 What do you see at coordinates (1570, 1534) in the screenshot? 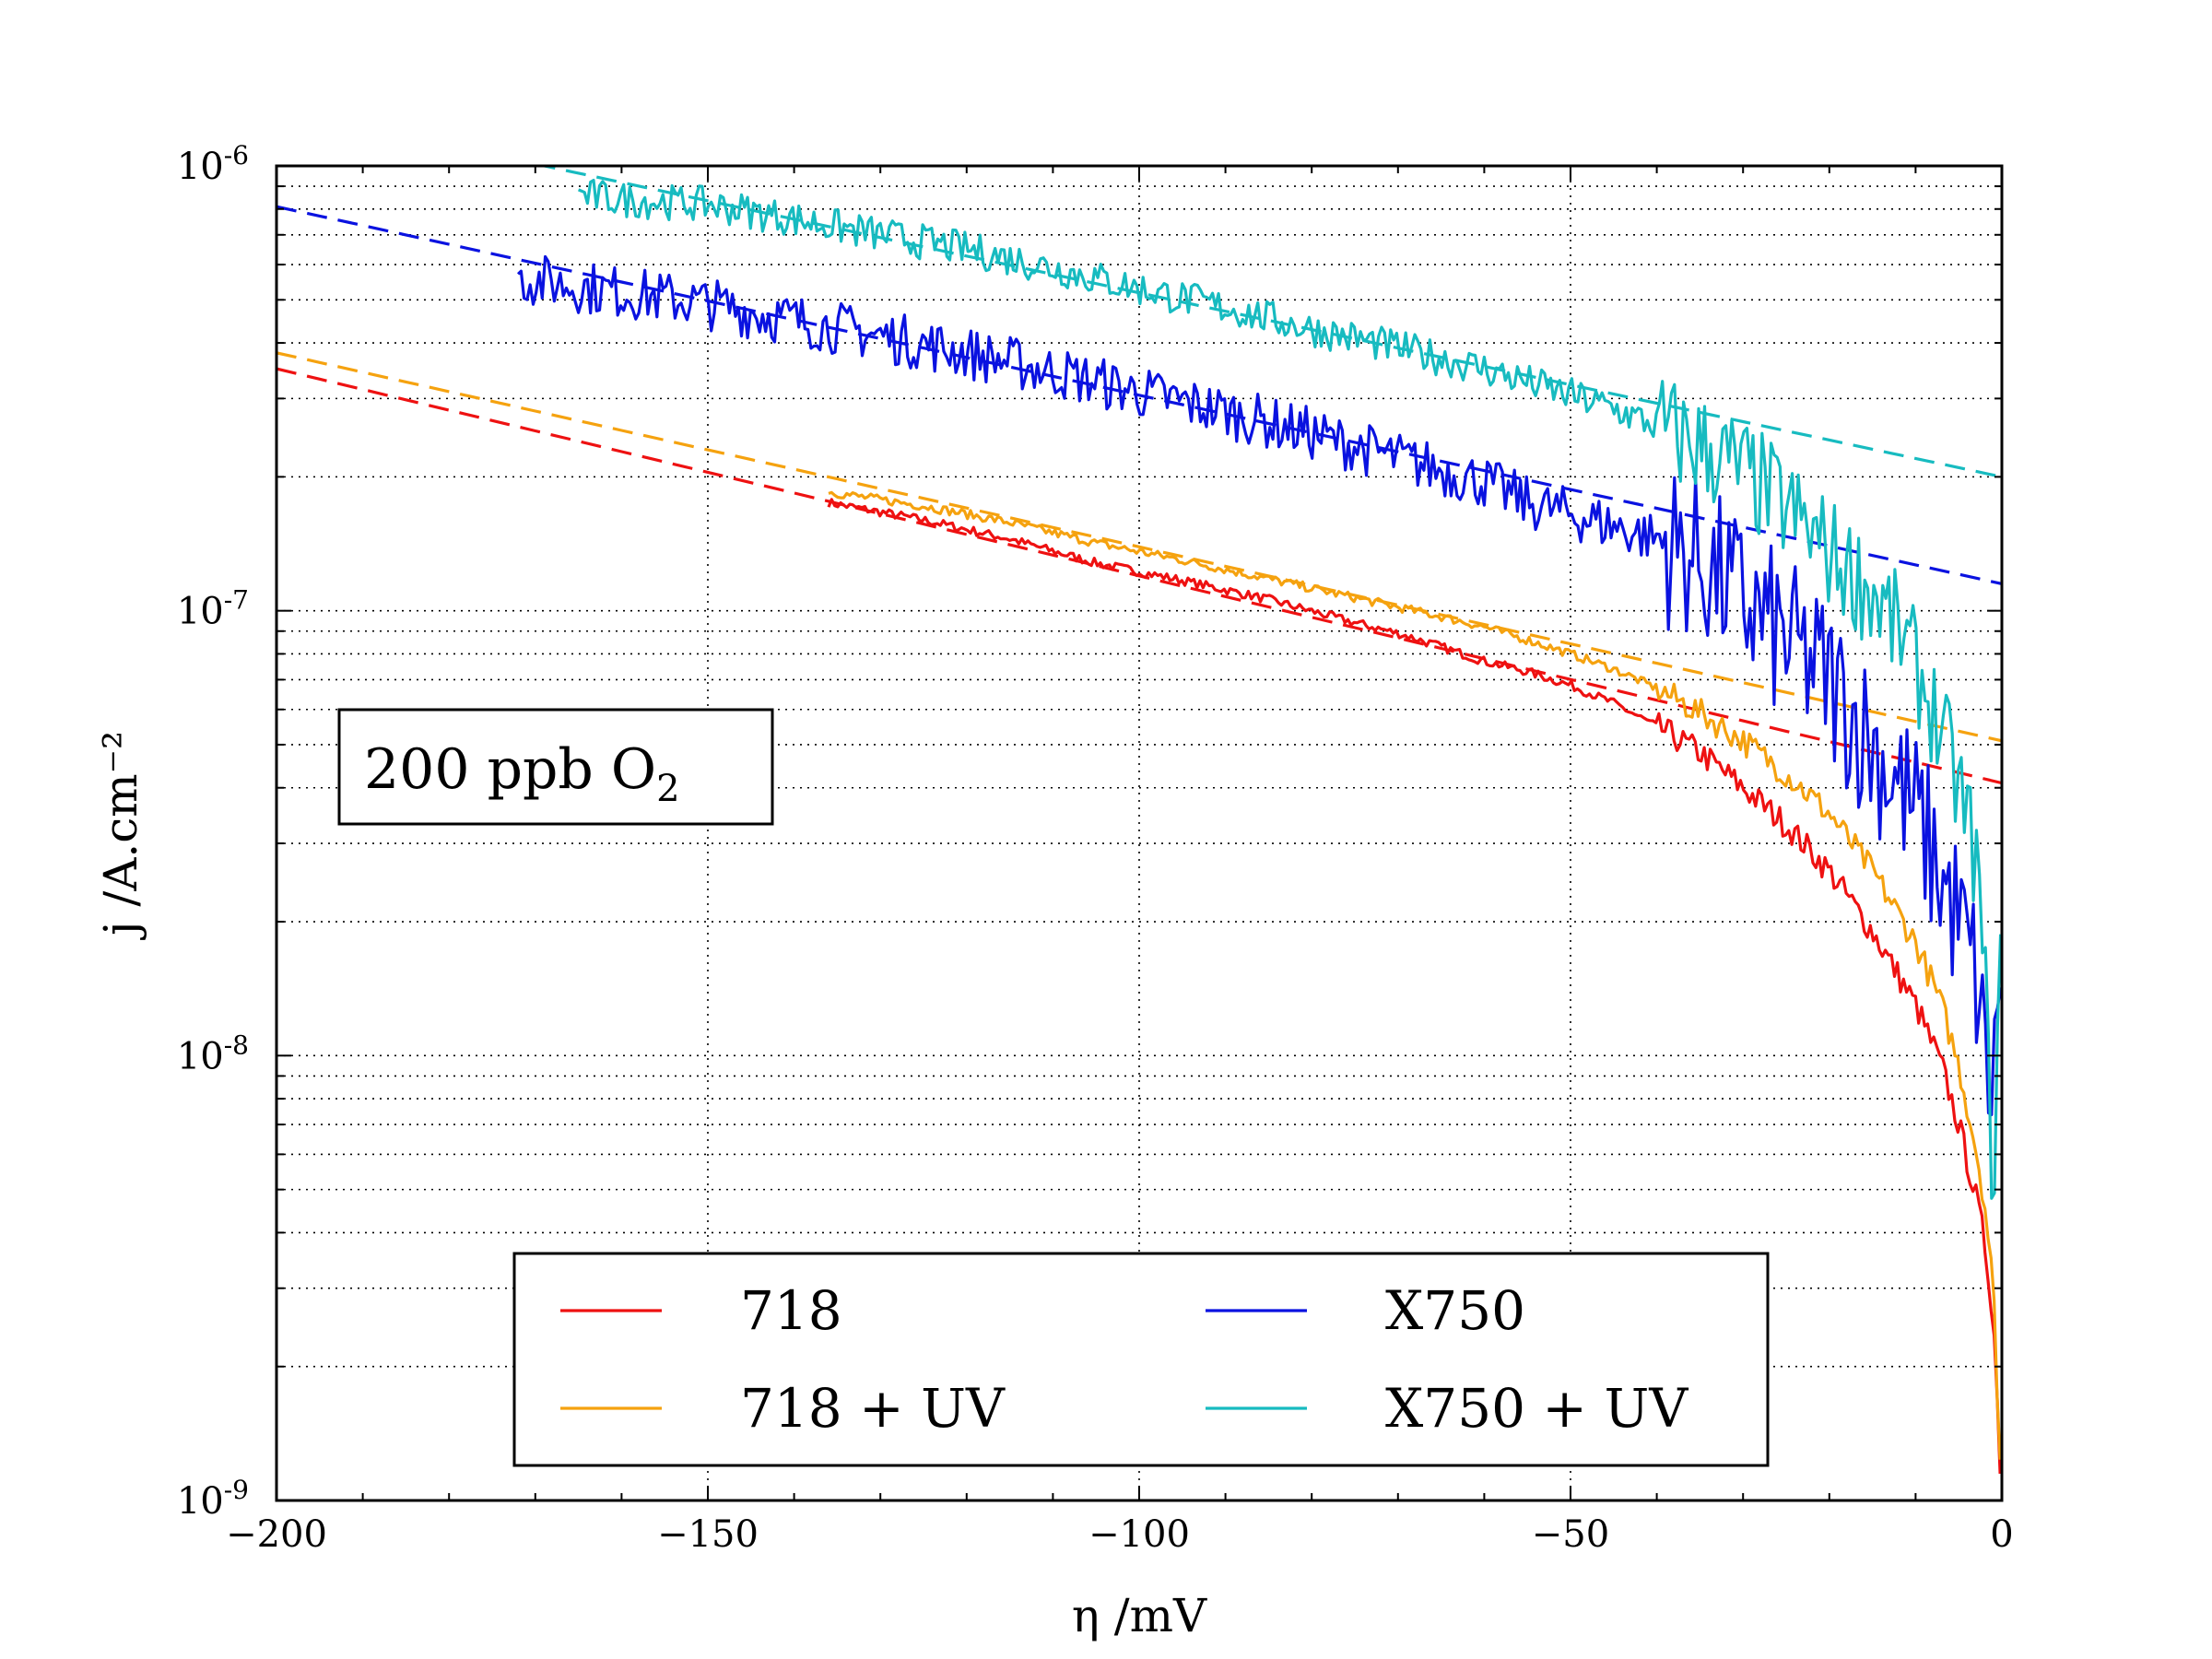
I see `x-tick-label: −50` at bounding box center [1570, 1534].